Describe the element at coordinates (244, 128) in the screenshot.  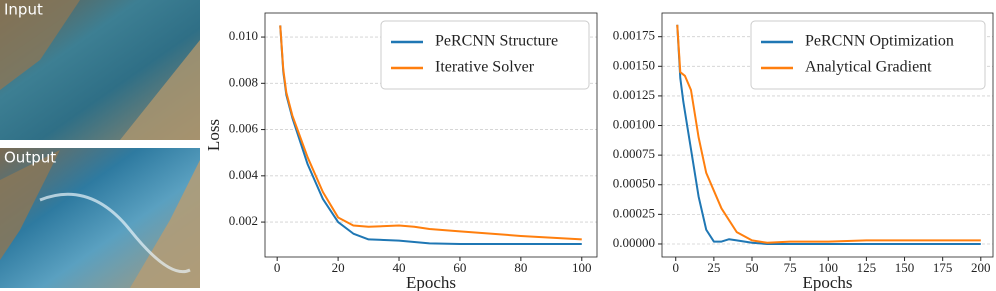
I see `y-tick-label: 0.006` at that location.